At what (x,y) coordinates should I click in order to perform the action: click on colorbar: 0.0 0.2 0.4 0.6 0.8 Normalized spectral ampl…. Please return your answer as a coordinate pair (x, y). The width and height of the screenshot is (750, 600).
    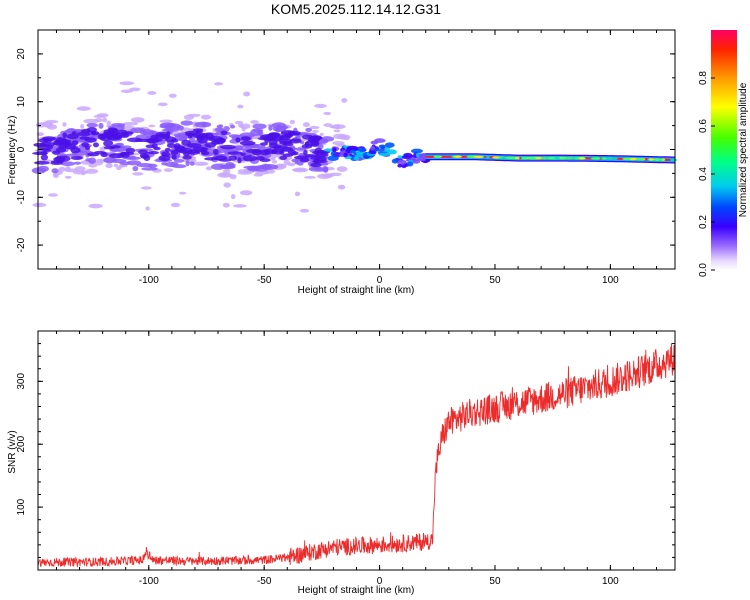
    Looking at the image, I should click on (723, 153).